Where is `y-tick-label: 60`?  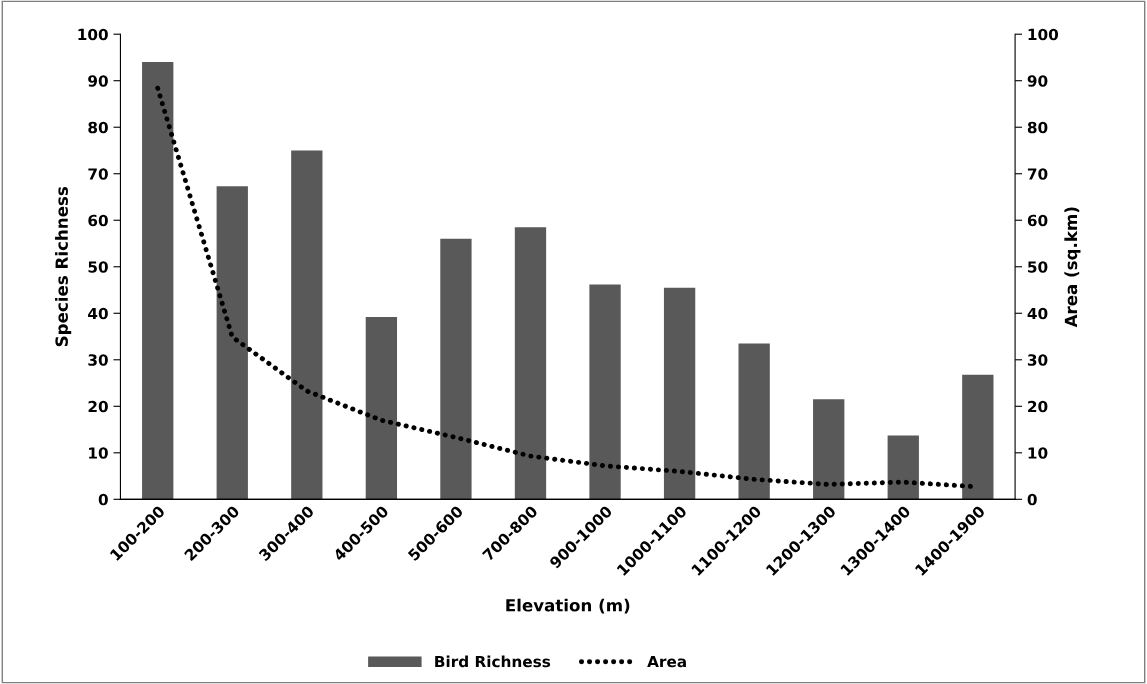
y-tick-label: 60 is located at coordinates (98, 220).